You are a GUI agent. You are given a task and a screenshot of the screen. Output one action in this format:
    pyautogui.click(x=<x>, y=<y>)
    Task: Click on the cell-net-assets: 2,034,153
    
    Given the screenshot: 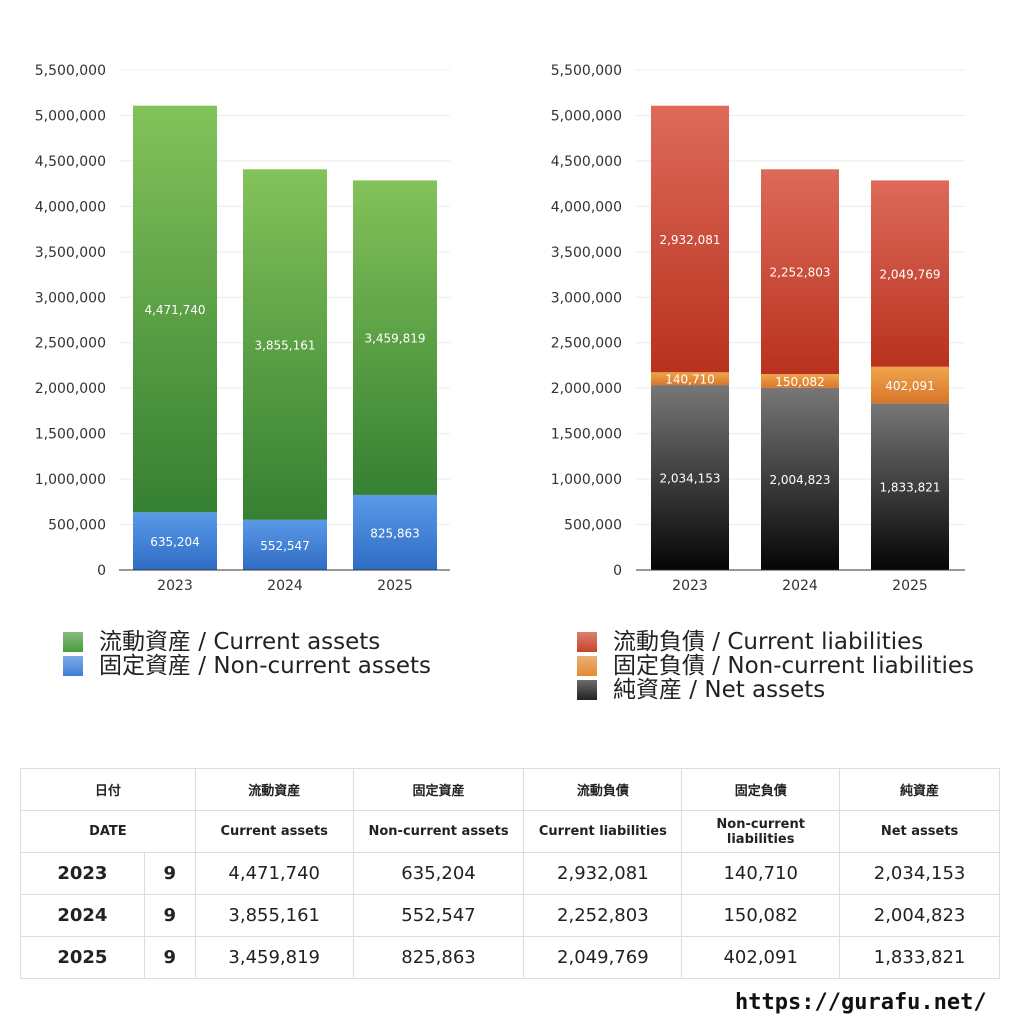 What is the action you would take?
    pyautogui.click(x=919, y=873)
    